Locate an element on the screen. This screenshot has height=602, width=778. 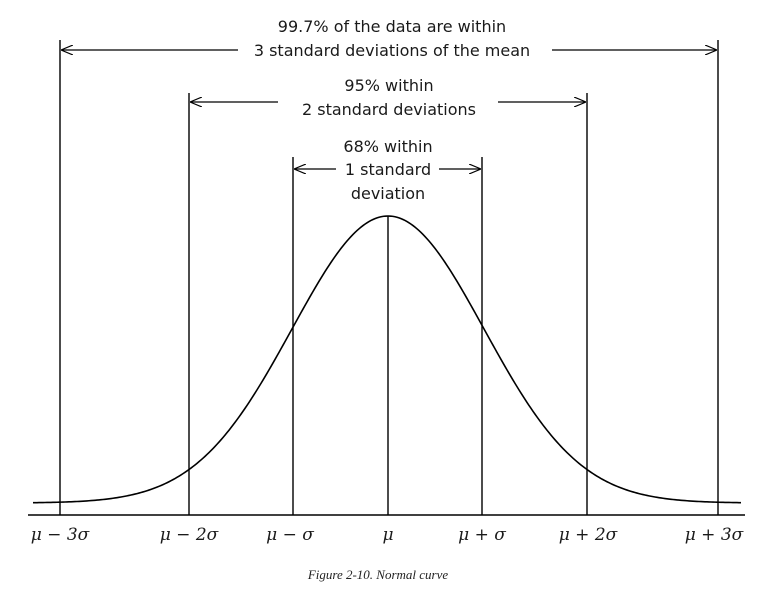
tick-label-mu-minus-2sigma: μ − 2σ is located at coordinates (189, 535).